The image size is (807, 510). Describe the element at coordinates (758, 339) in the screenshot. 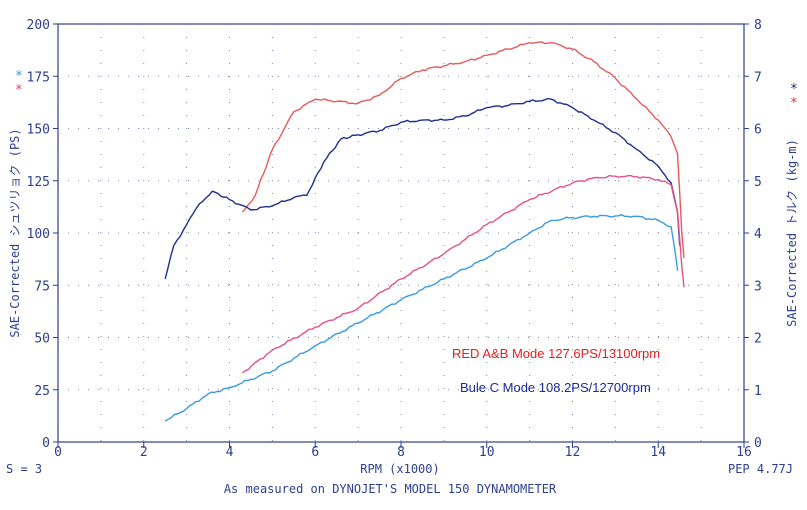

I see `y-right-tick-label: 2` at that location.